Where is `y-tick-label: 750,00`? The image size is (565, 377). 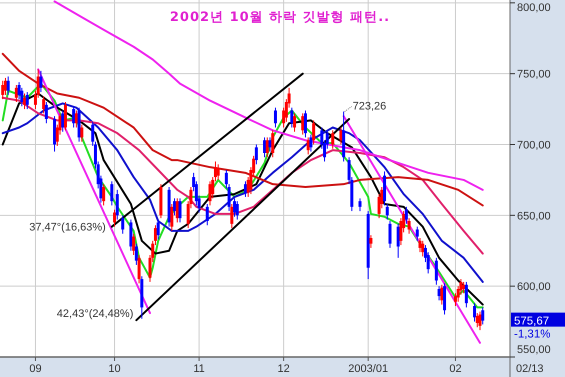
y-tick-label: 750,00 is located at coordinates (534, 74).